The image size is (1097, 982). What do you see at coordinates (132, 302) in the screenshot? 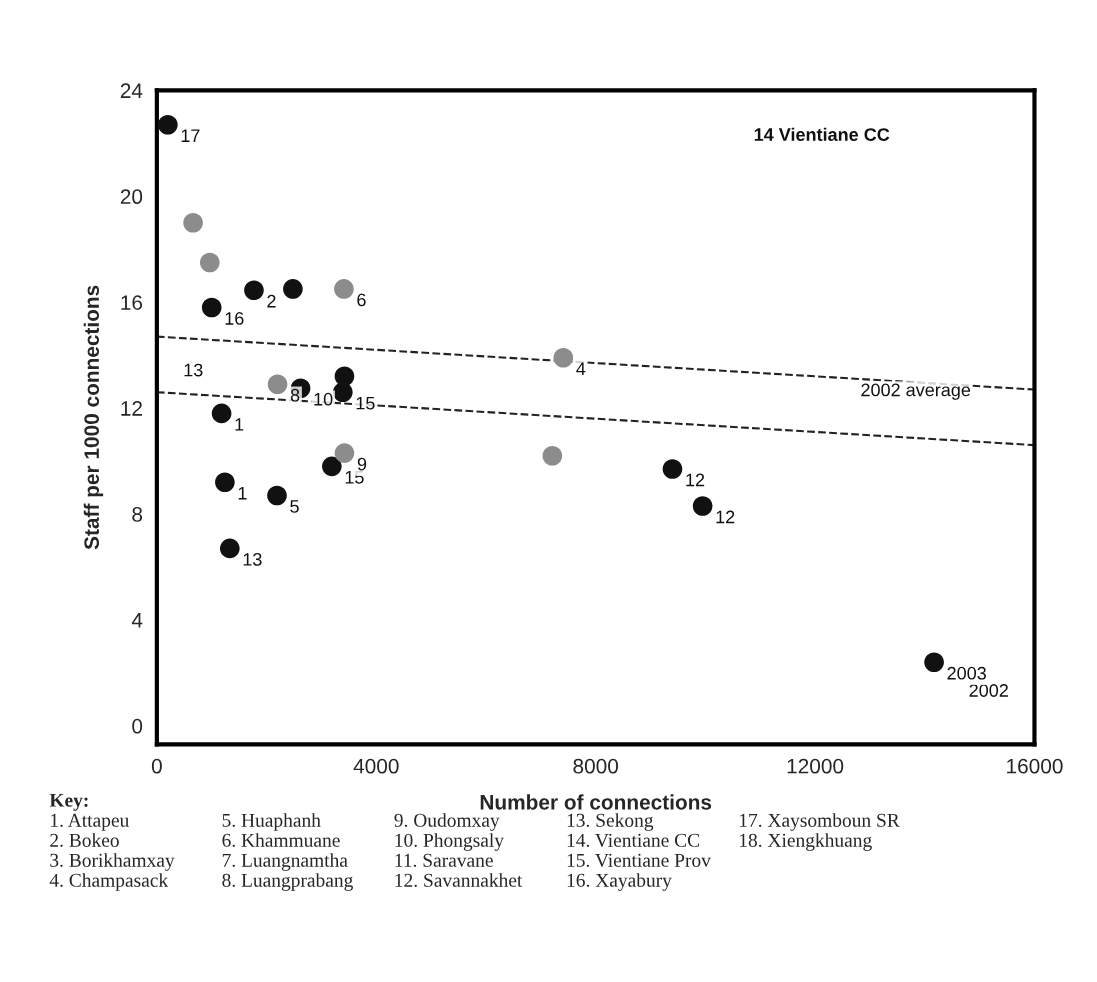
I see `y-tick-label: 16` at bounding box center [132, 302].